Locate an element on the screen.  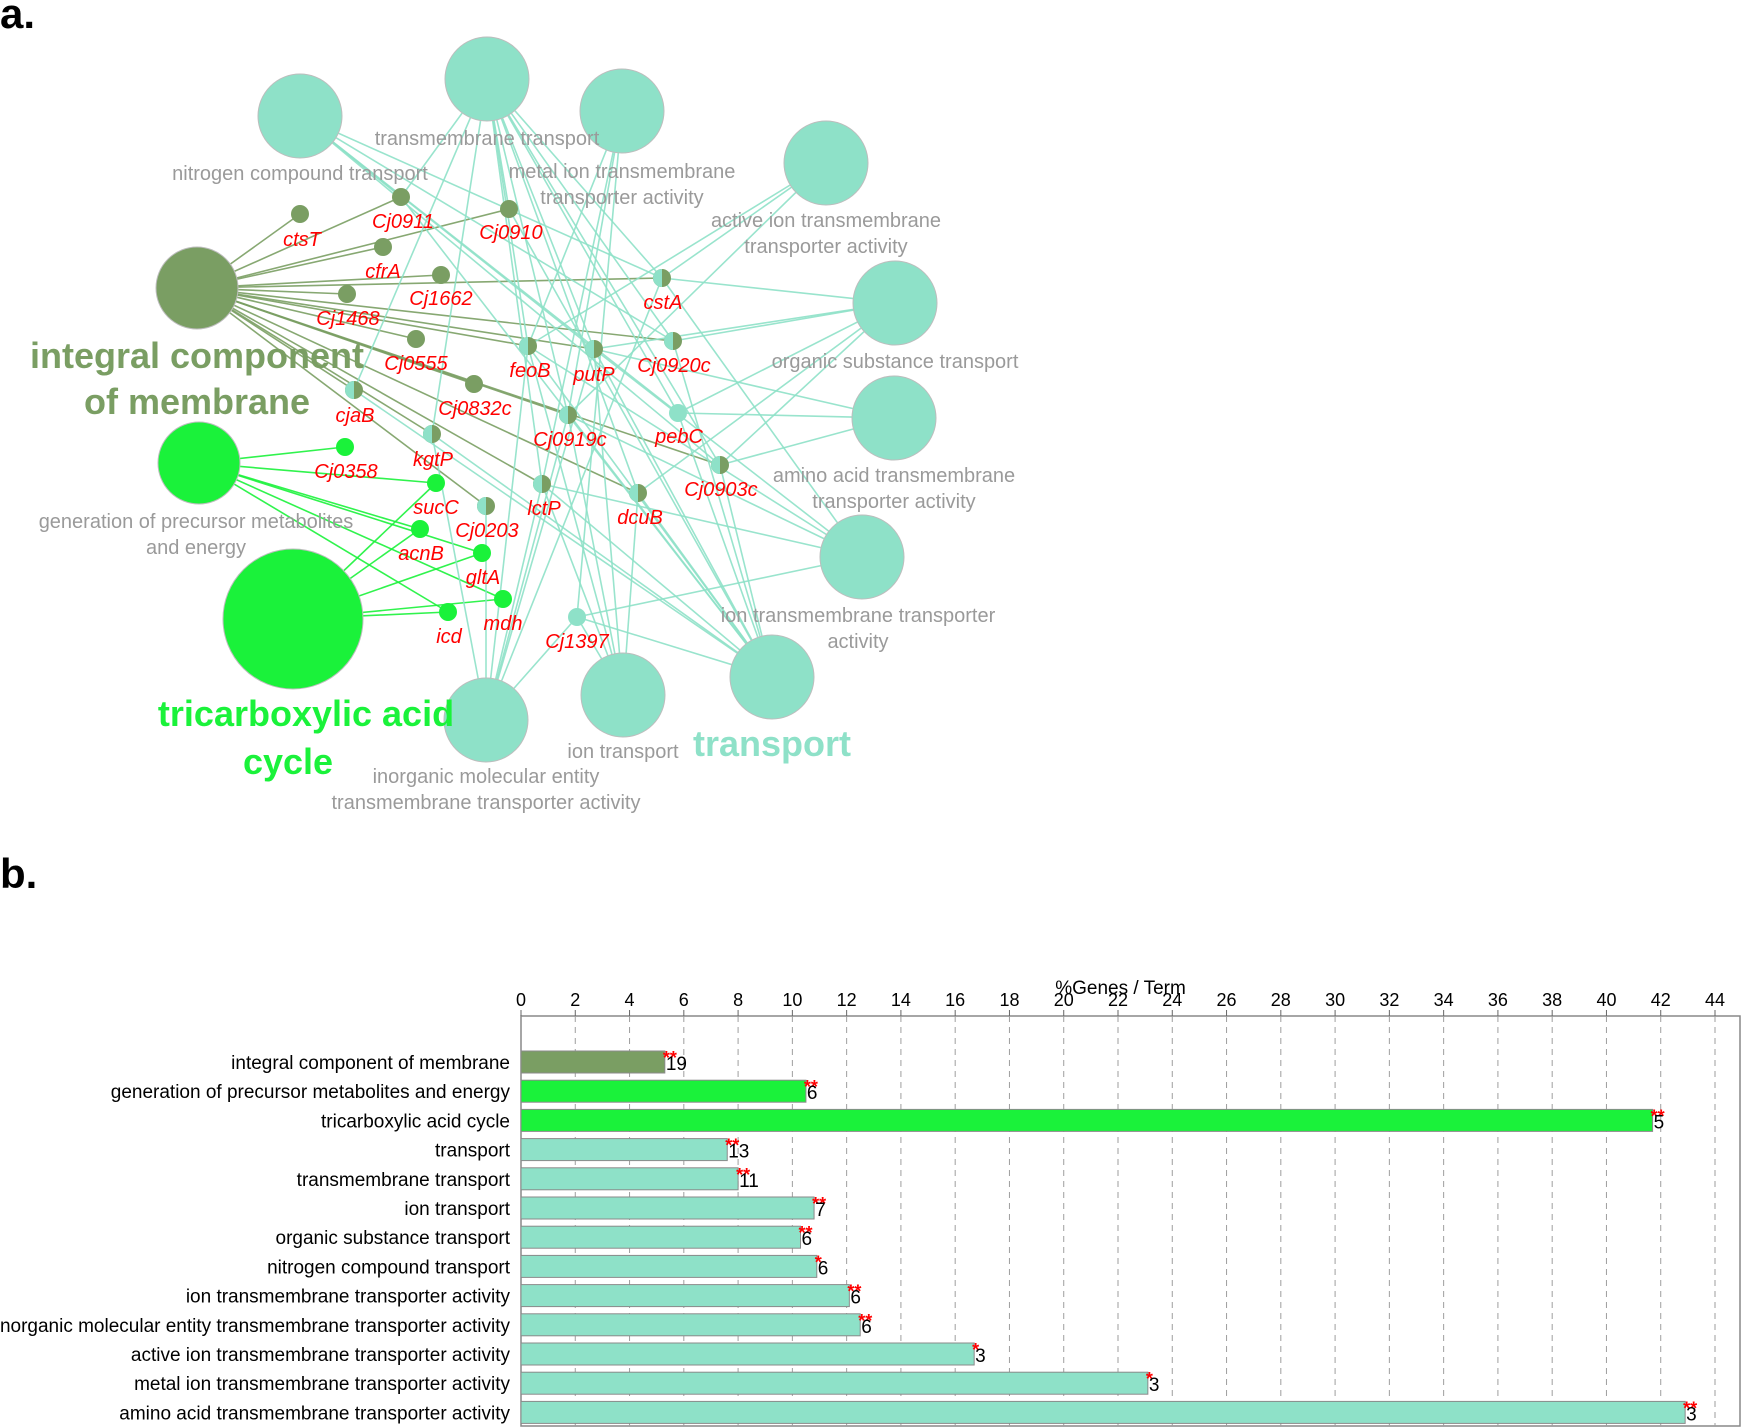
term-node-nct is located at coordinates (300, 116).